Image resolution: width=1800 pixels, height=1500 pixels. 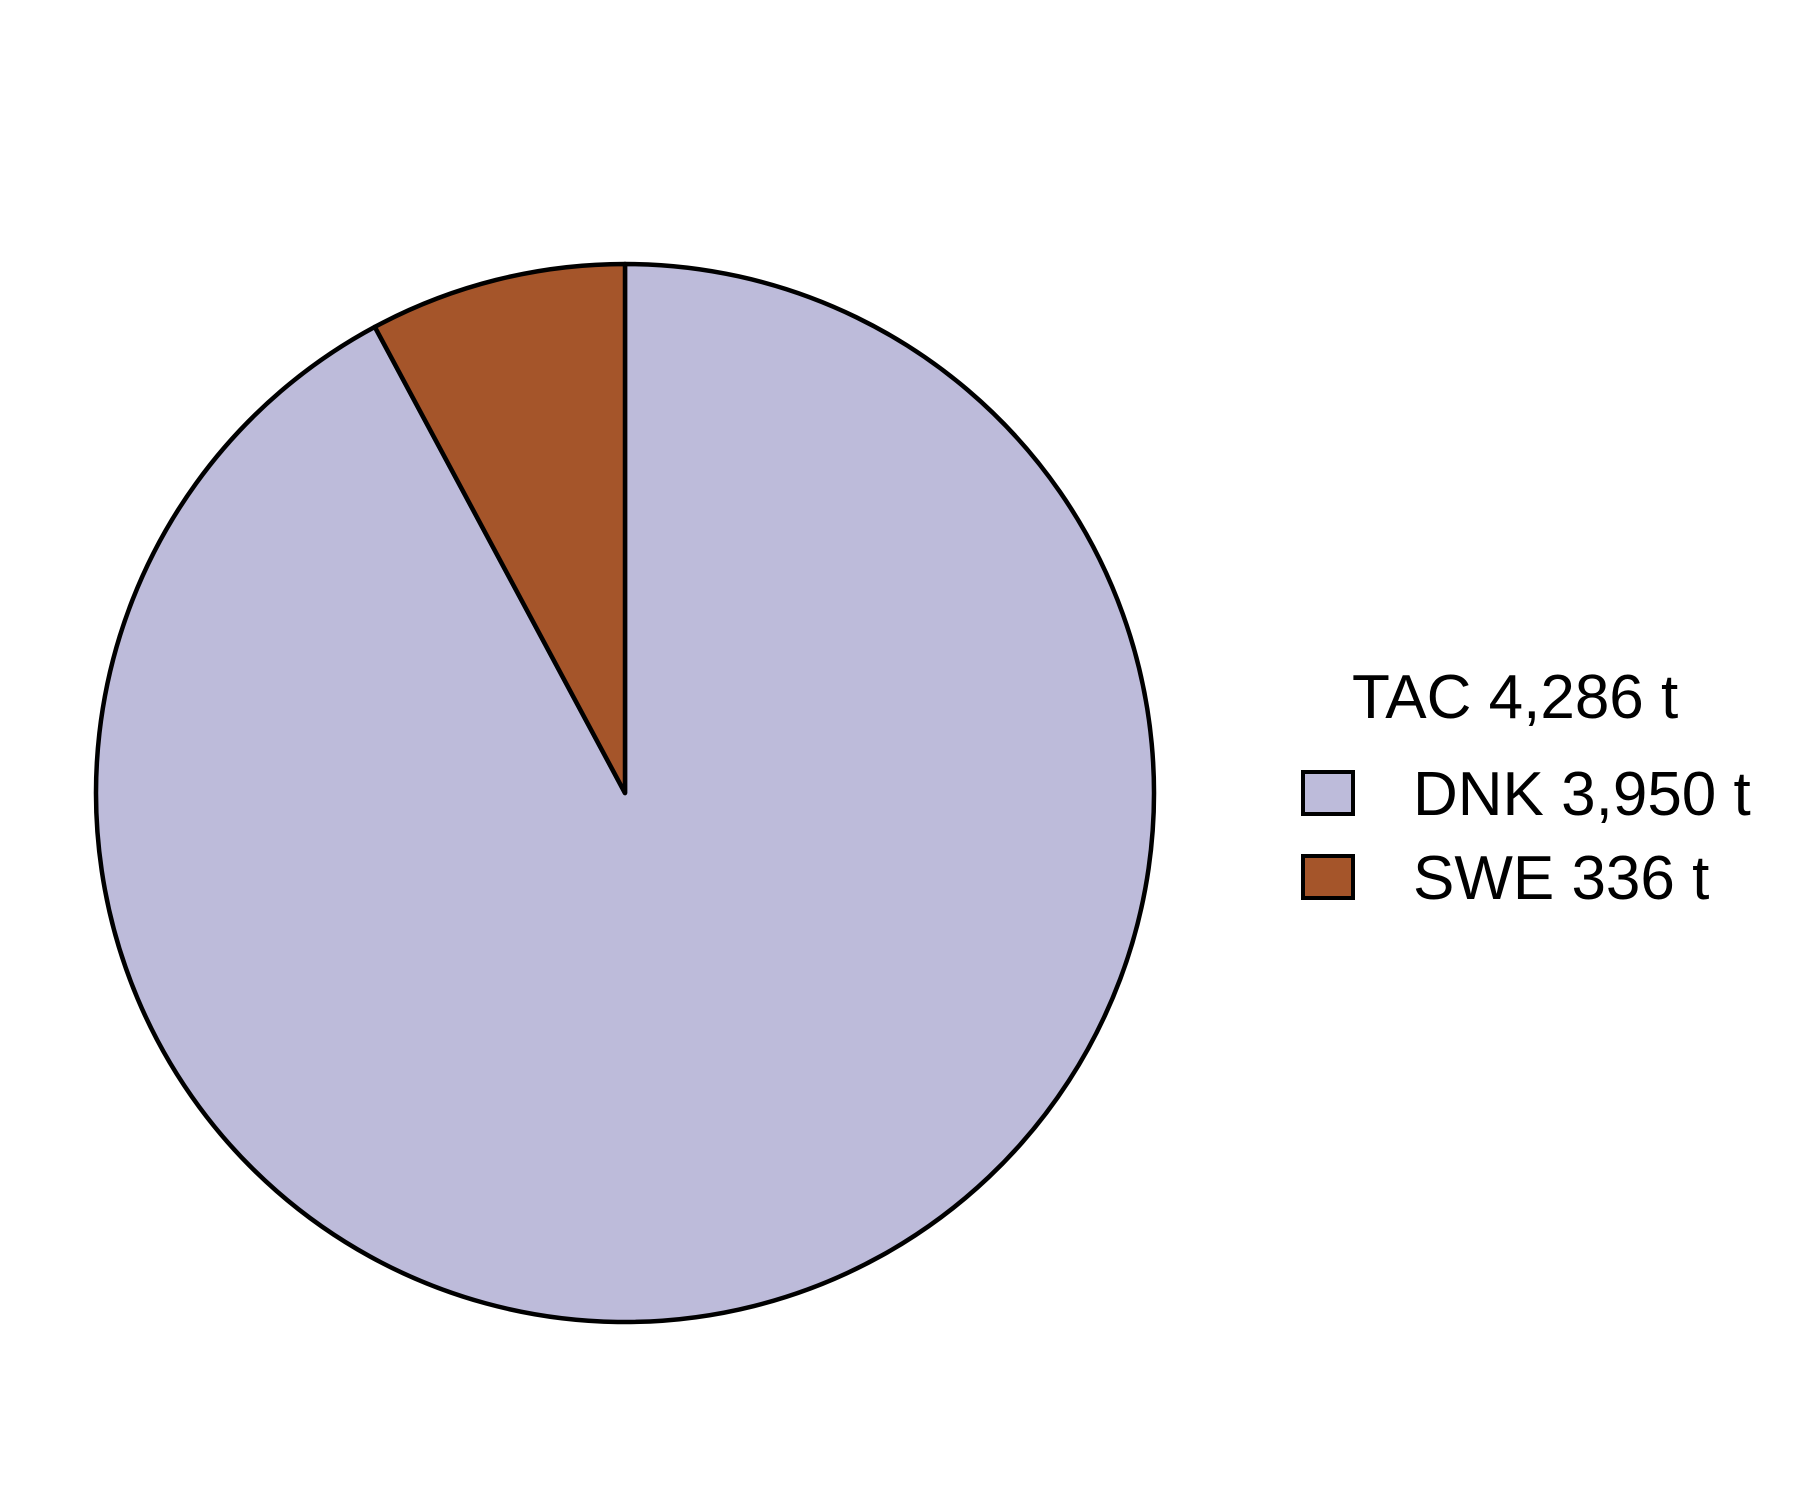 What do you see at coordinates (500, 528) in the screenshot?
I see `pie-slice-swe` at bounding box center [500, 528].